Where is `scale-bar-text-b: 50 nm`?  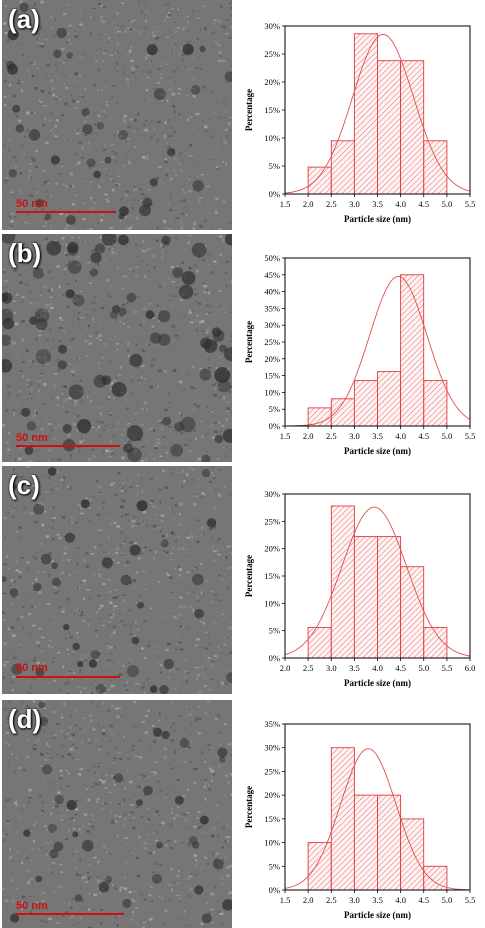 scale-bar-text-b: 50 nm is located at coordinates (32, 438).